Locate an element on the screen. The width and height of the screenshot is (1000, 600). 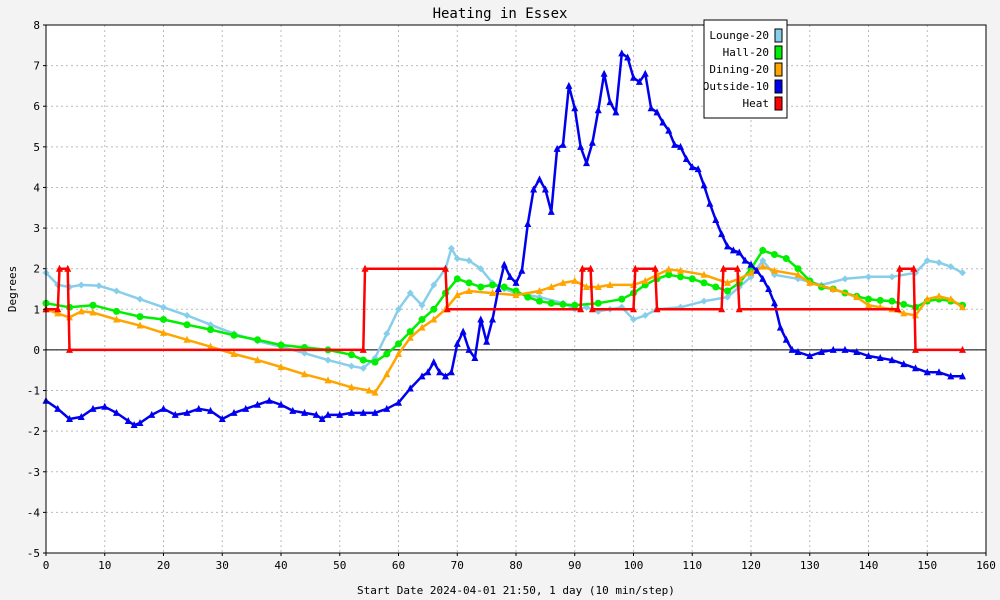
y-tick-label: -1 is located at coordinates (33, 391).